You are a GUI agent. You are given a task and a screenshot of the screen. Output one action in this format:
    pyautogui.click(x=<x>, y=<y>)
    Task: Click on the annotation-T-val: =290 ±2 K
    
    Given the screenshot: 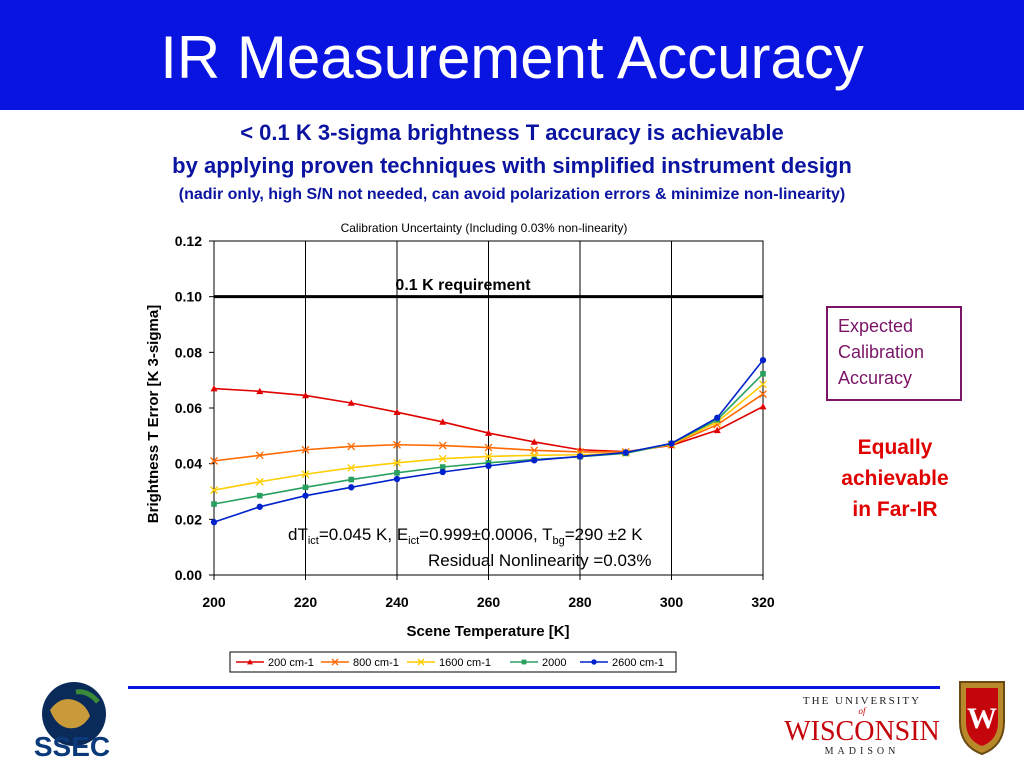 What is the action you would take?
    pyautogui.click(x=604, y=534)
    